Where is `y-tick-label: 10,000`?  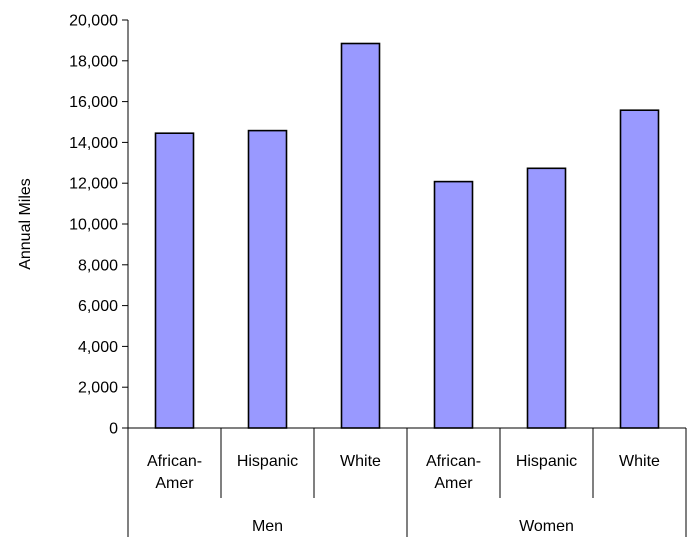
y-tick-label: 10,000 is located at coordinates (93, 225).